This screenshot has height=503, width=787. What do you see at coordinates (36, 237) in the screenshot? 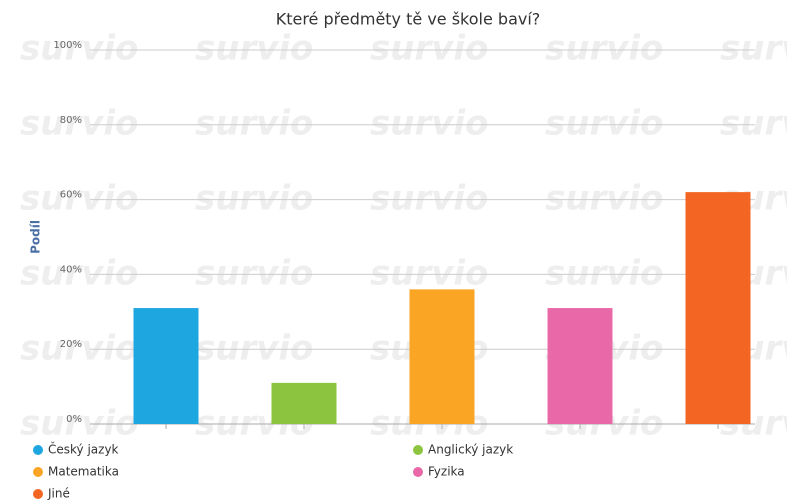
I see `y-axis-label: Podíl` at bounding box center [36, 237].